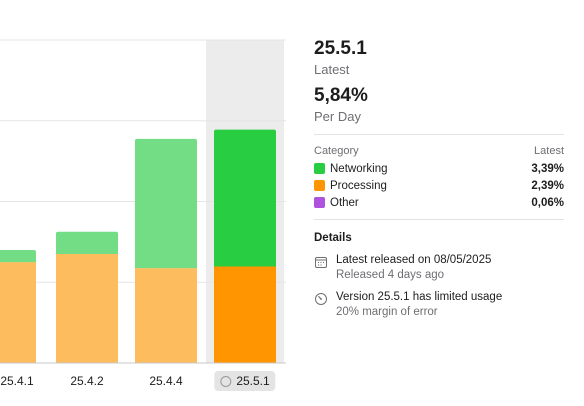 The width and height of the screenshot is (584, 406). I want to click on category-label: Networking, so click(359, 168).